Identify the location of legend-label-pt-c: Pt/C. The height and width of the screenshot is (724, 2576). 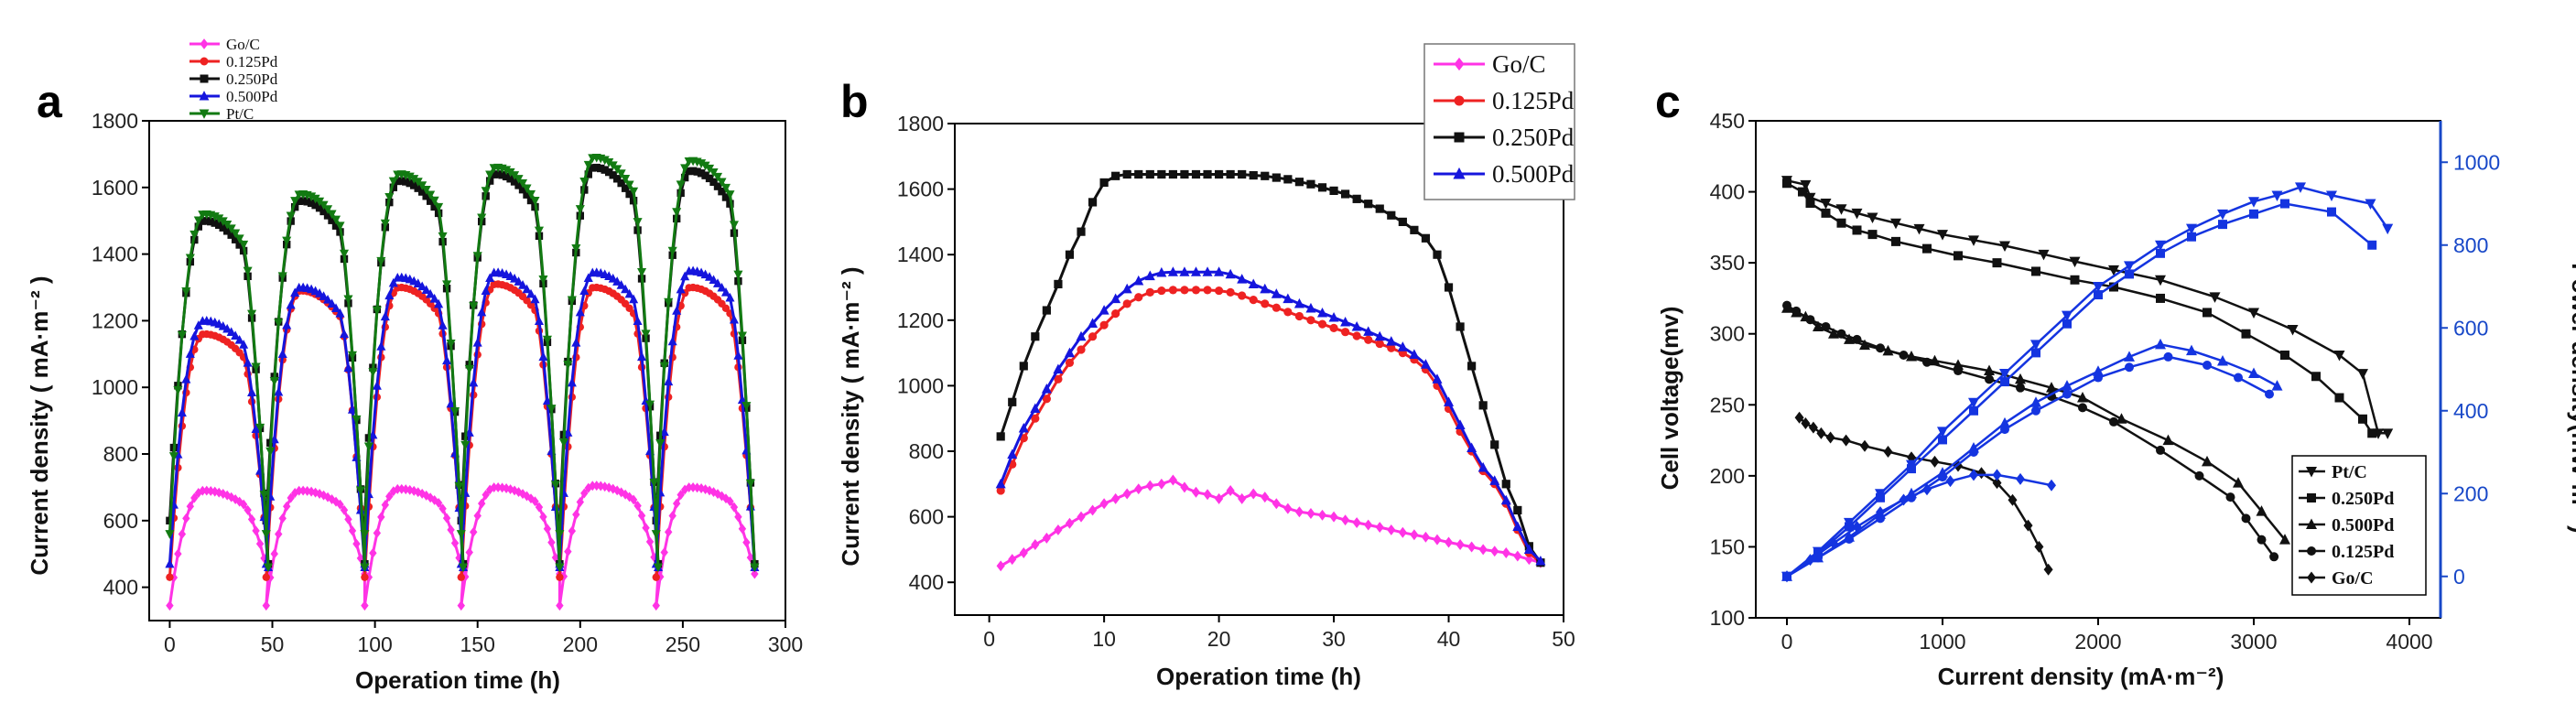
(2349, 472).